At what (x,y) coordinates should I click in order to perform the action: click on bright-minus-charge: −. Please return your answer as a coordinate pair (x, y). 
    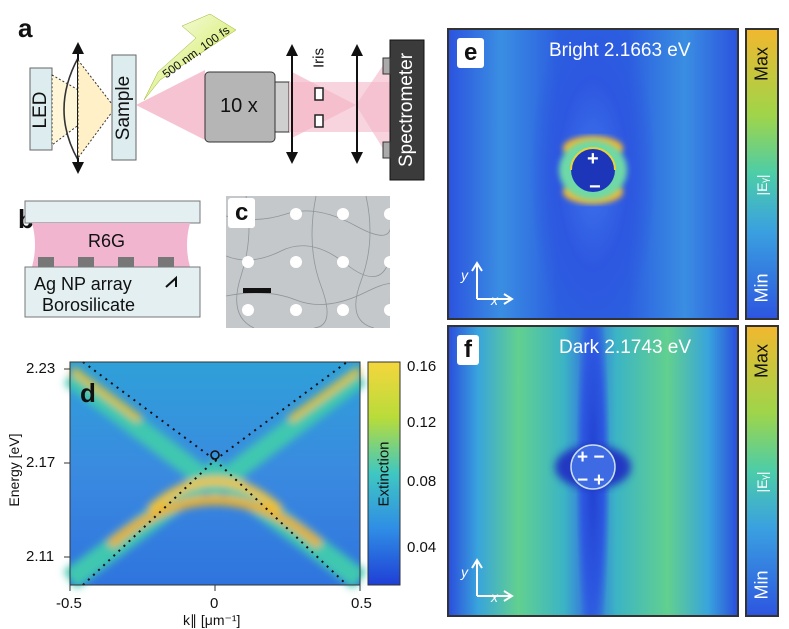
    Looking at the image, I should click on (595, 187).